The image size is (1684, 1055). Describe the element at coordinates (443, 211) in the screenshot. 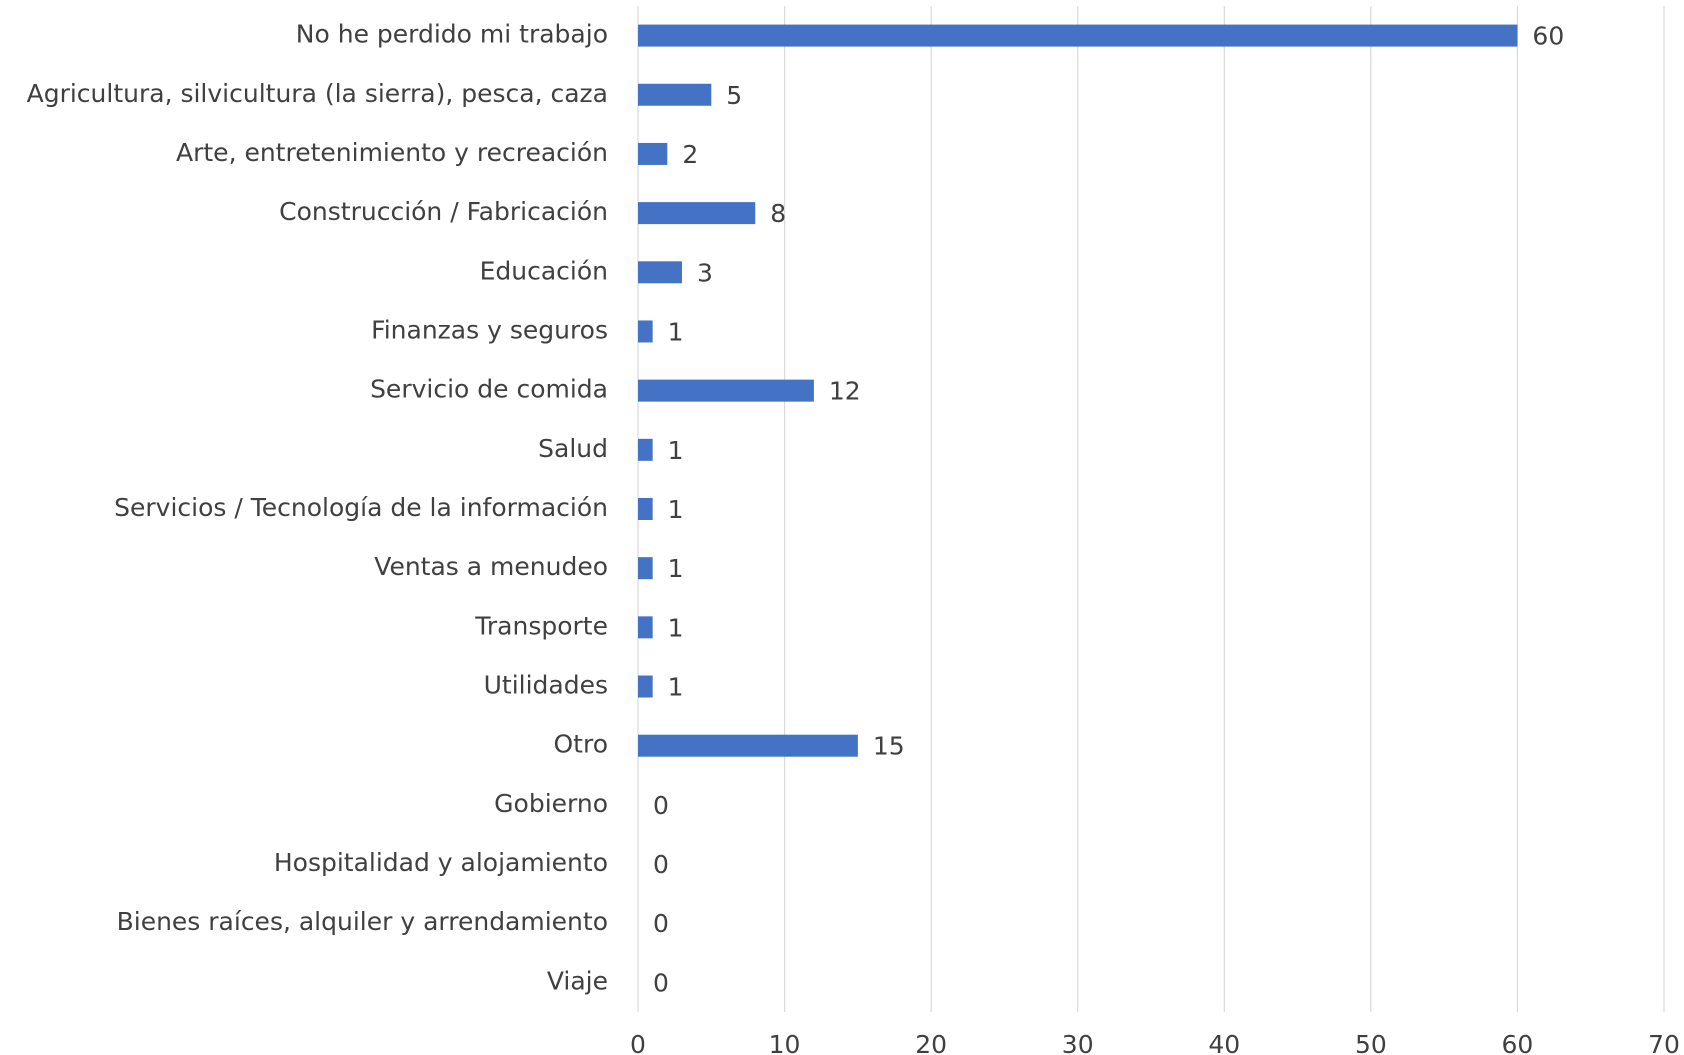

I see `y-tick-label: Construcción / Fabricación` at that location.